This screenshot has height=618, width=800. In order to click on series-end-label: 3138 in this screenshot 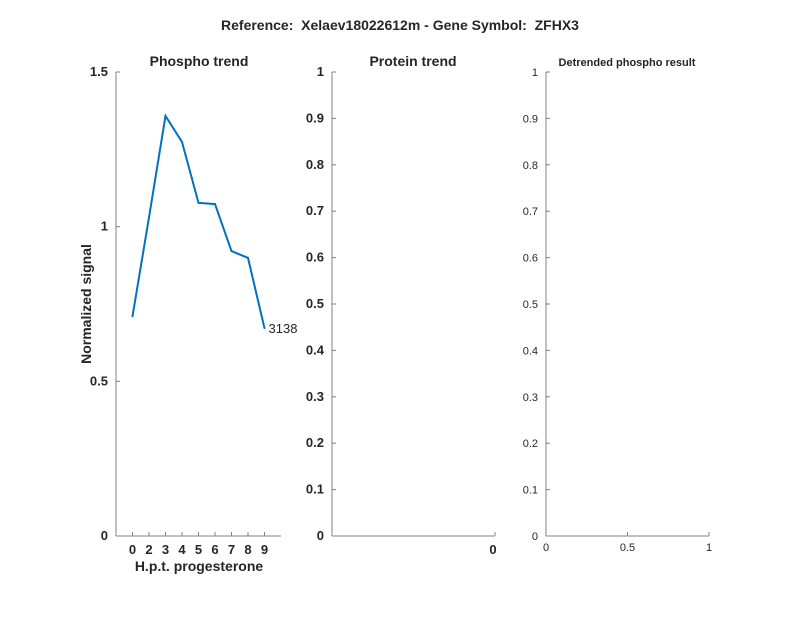, I will do `click(283, 328)`.